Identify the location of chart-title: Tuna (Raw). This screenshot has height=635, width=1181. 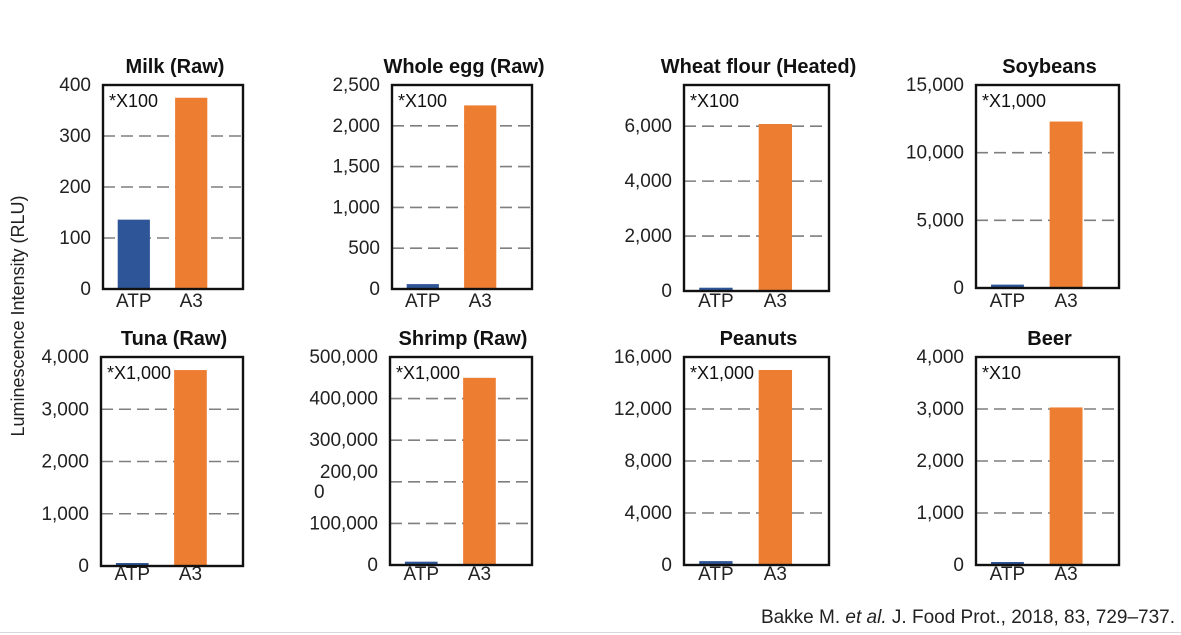
(174, 339).